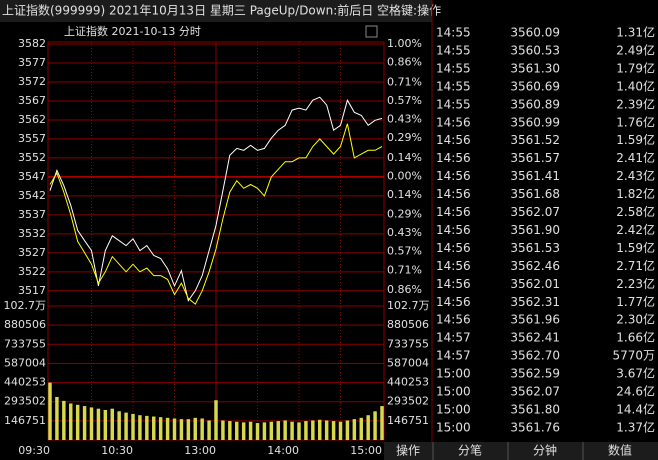  What do you see at coordinates (635, 373) in the screenshot?
I see `trade-volume: 3.67亿` at bounding box center [635, 373].